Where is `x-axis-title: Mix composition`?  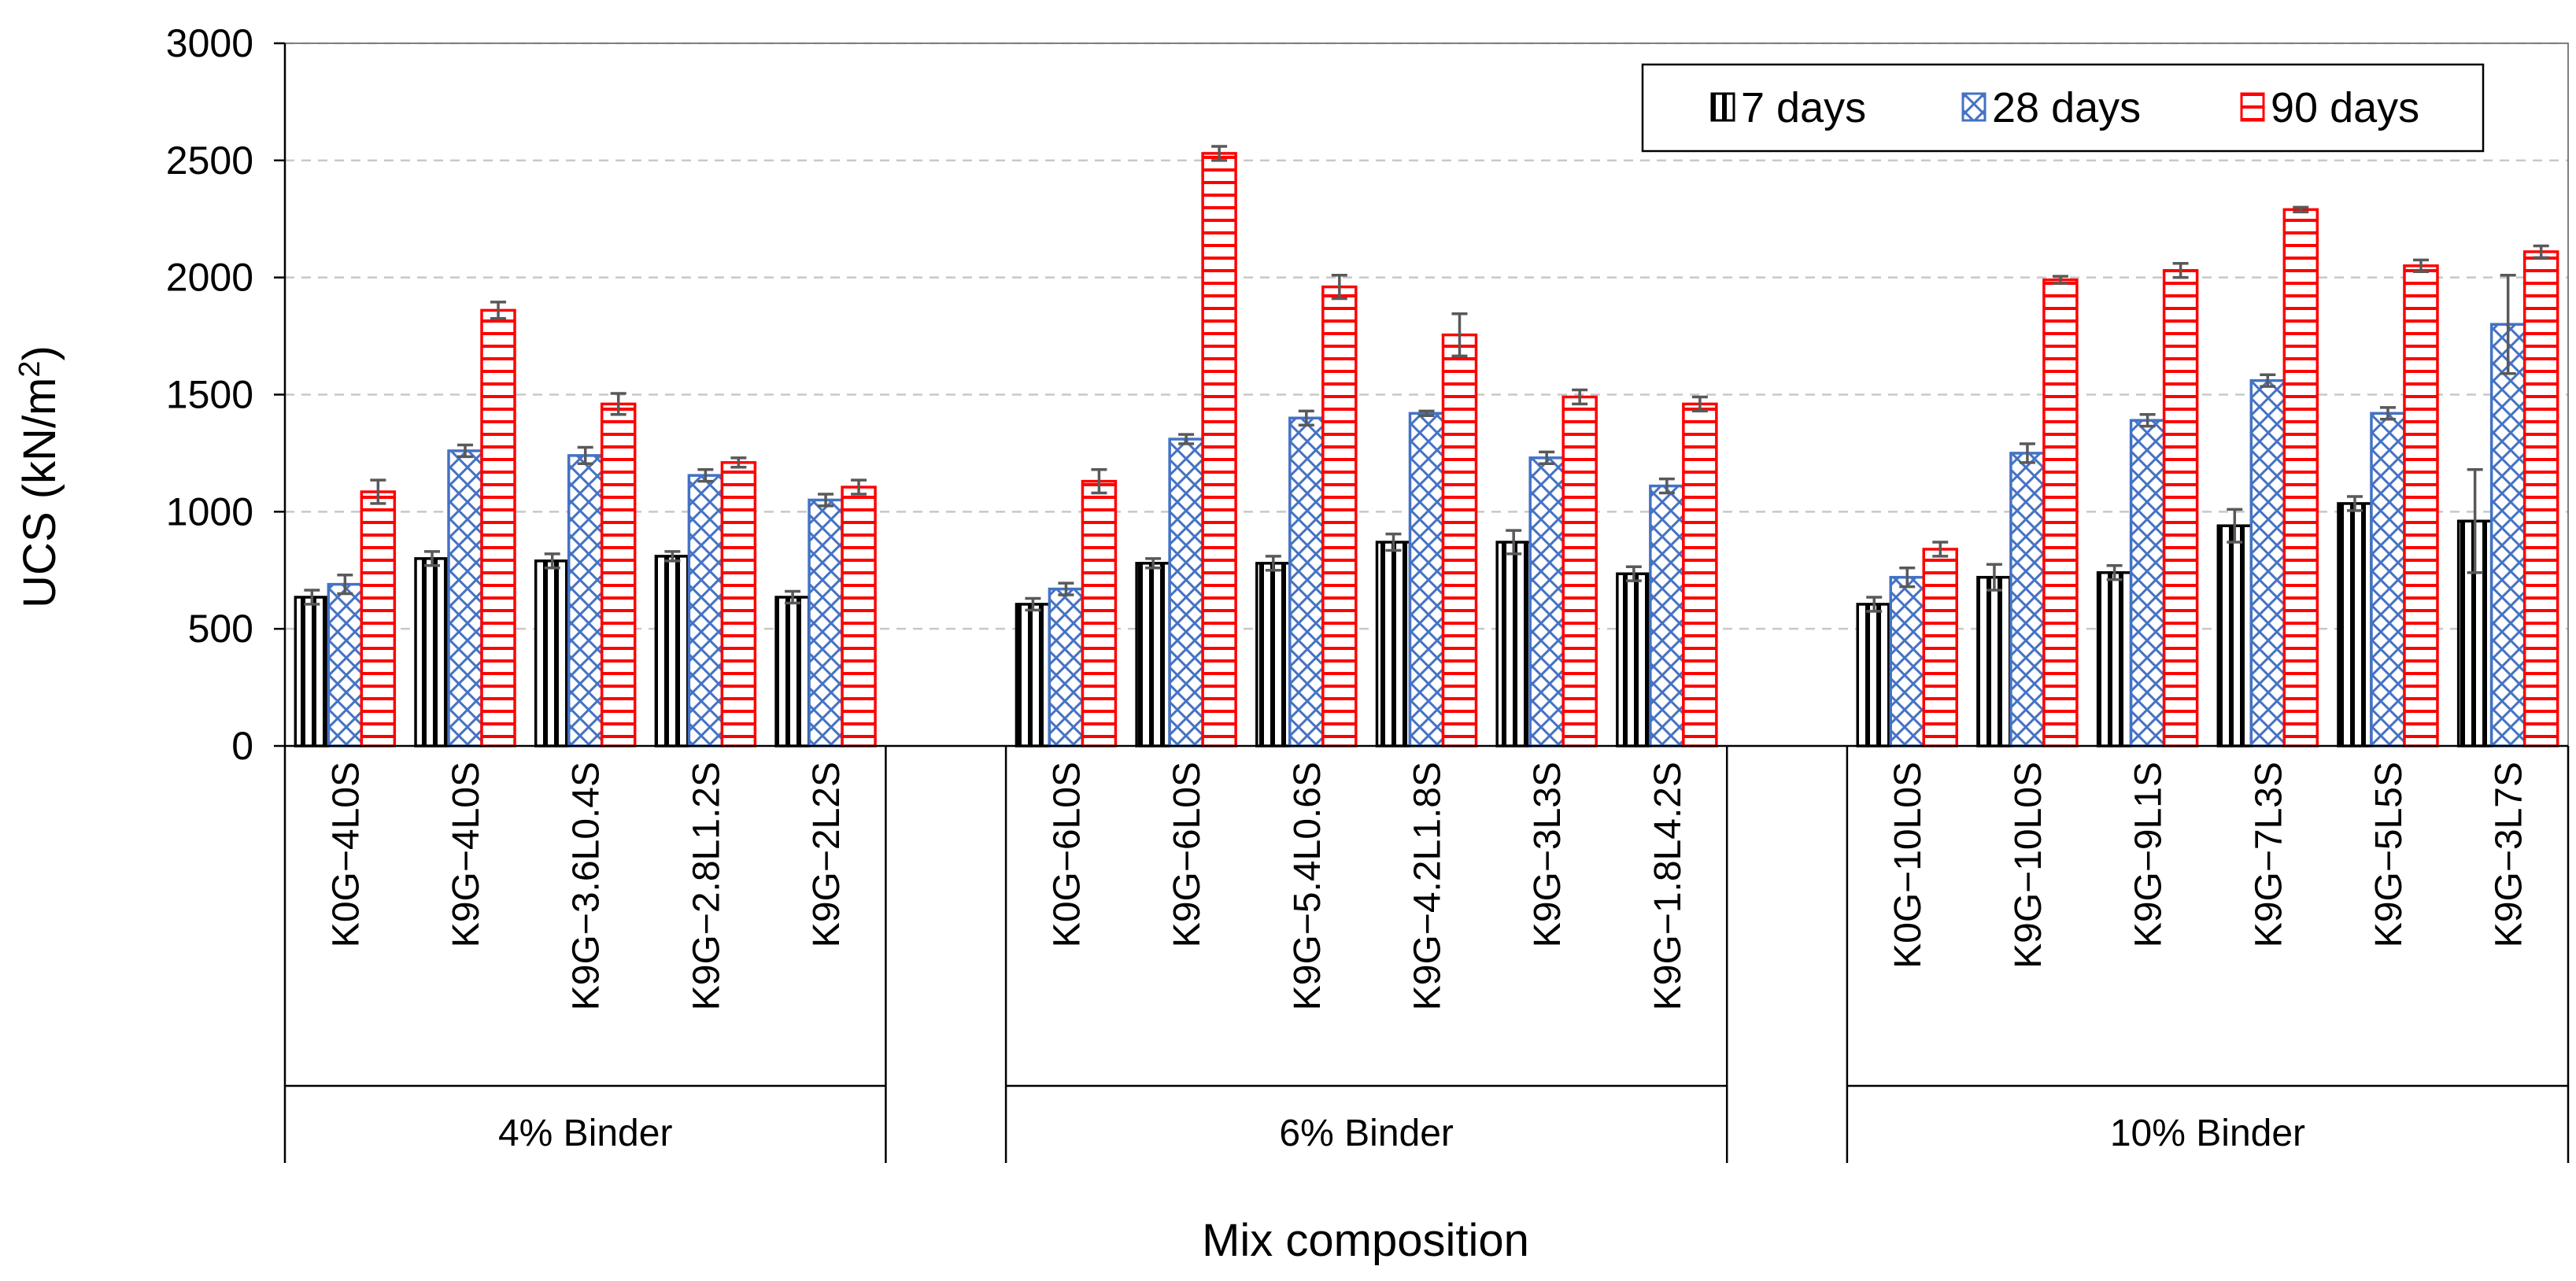
x-axis-title: Mix composition is located at coordinates (1365, 1240).